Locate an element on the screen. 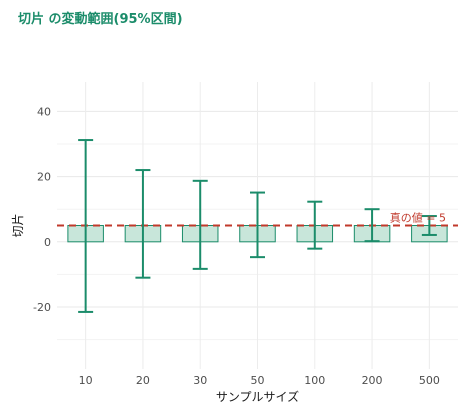  x-tick-label: 10 is located at coordinates (86, 380).